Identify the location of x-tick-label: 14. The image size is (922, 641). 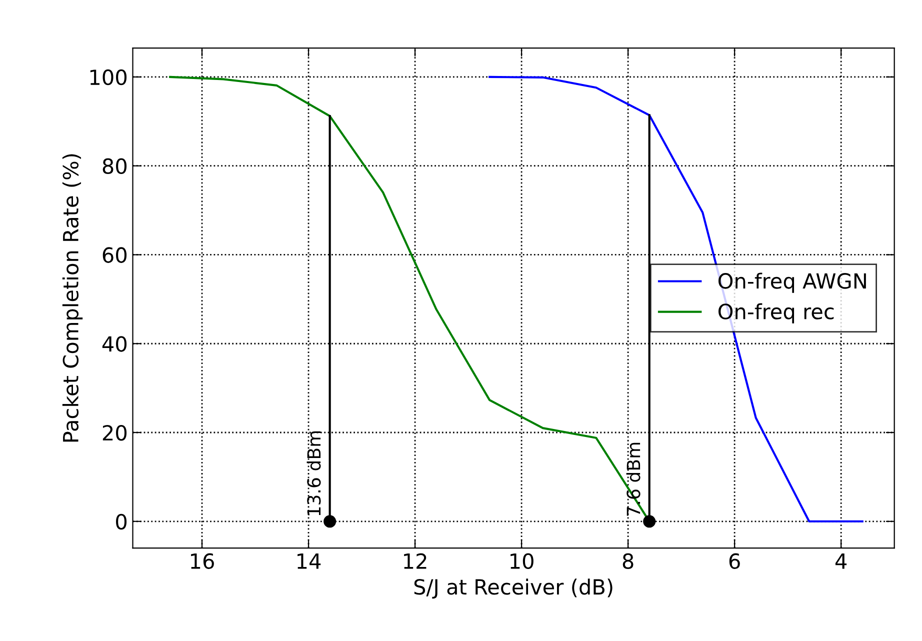
(309, 561).